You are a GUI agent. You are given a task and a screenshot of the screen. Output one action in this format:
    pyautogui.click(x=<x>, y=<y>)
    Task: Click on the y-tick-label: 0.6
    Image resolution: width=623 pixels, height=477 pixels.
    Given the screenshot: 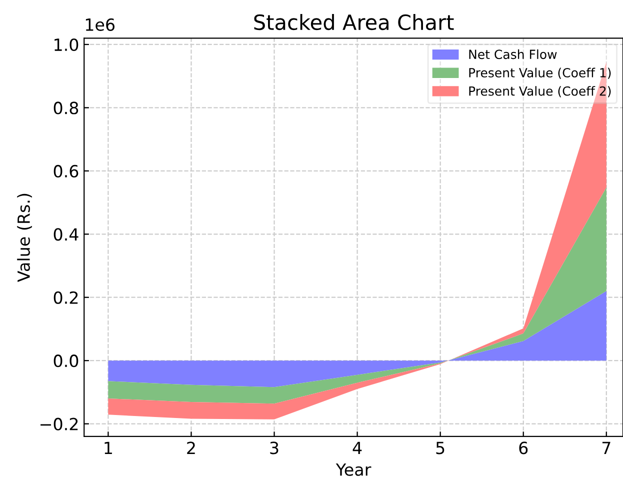 What is the action you would take?
    pyautogui.click(x=66, y=171)
    